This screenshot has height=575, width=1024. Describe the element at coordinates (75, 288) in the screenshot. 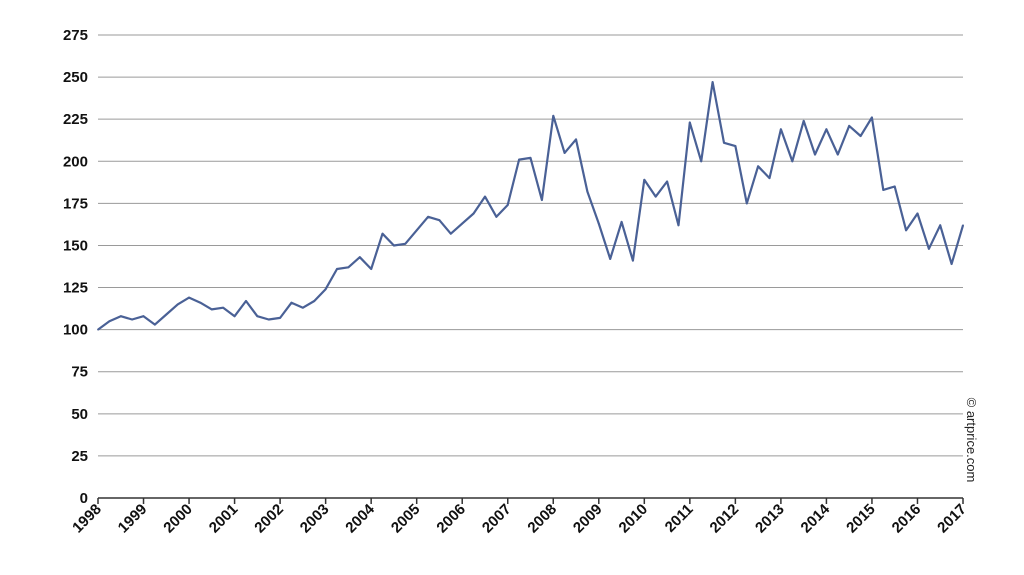

I see `y-tick-label: 125` at that location.